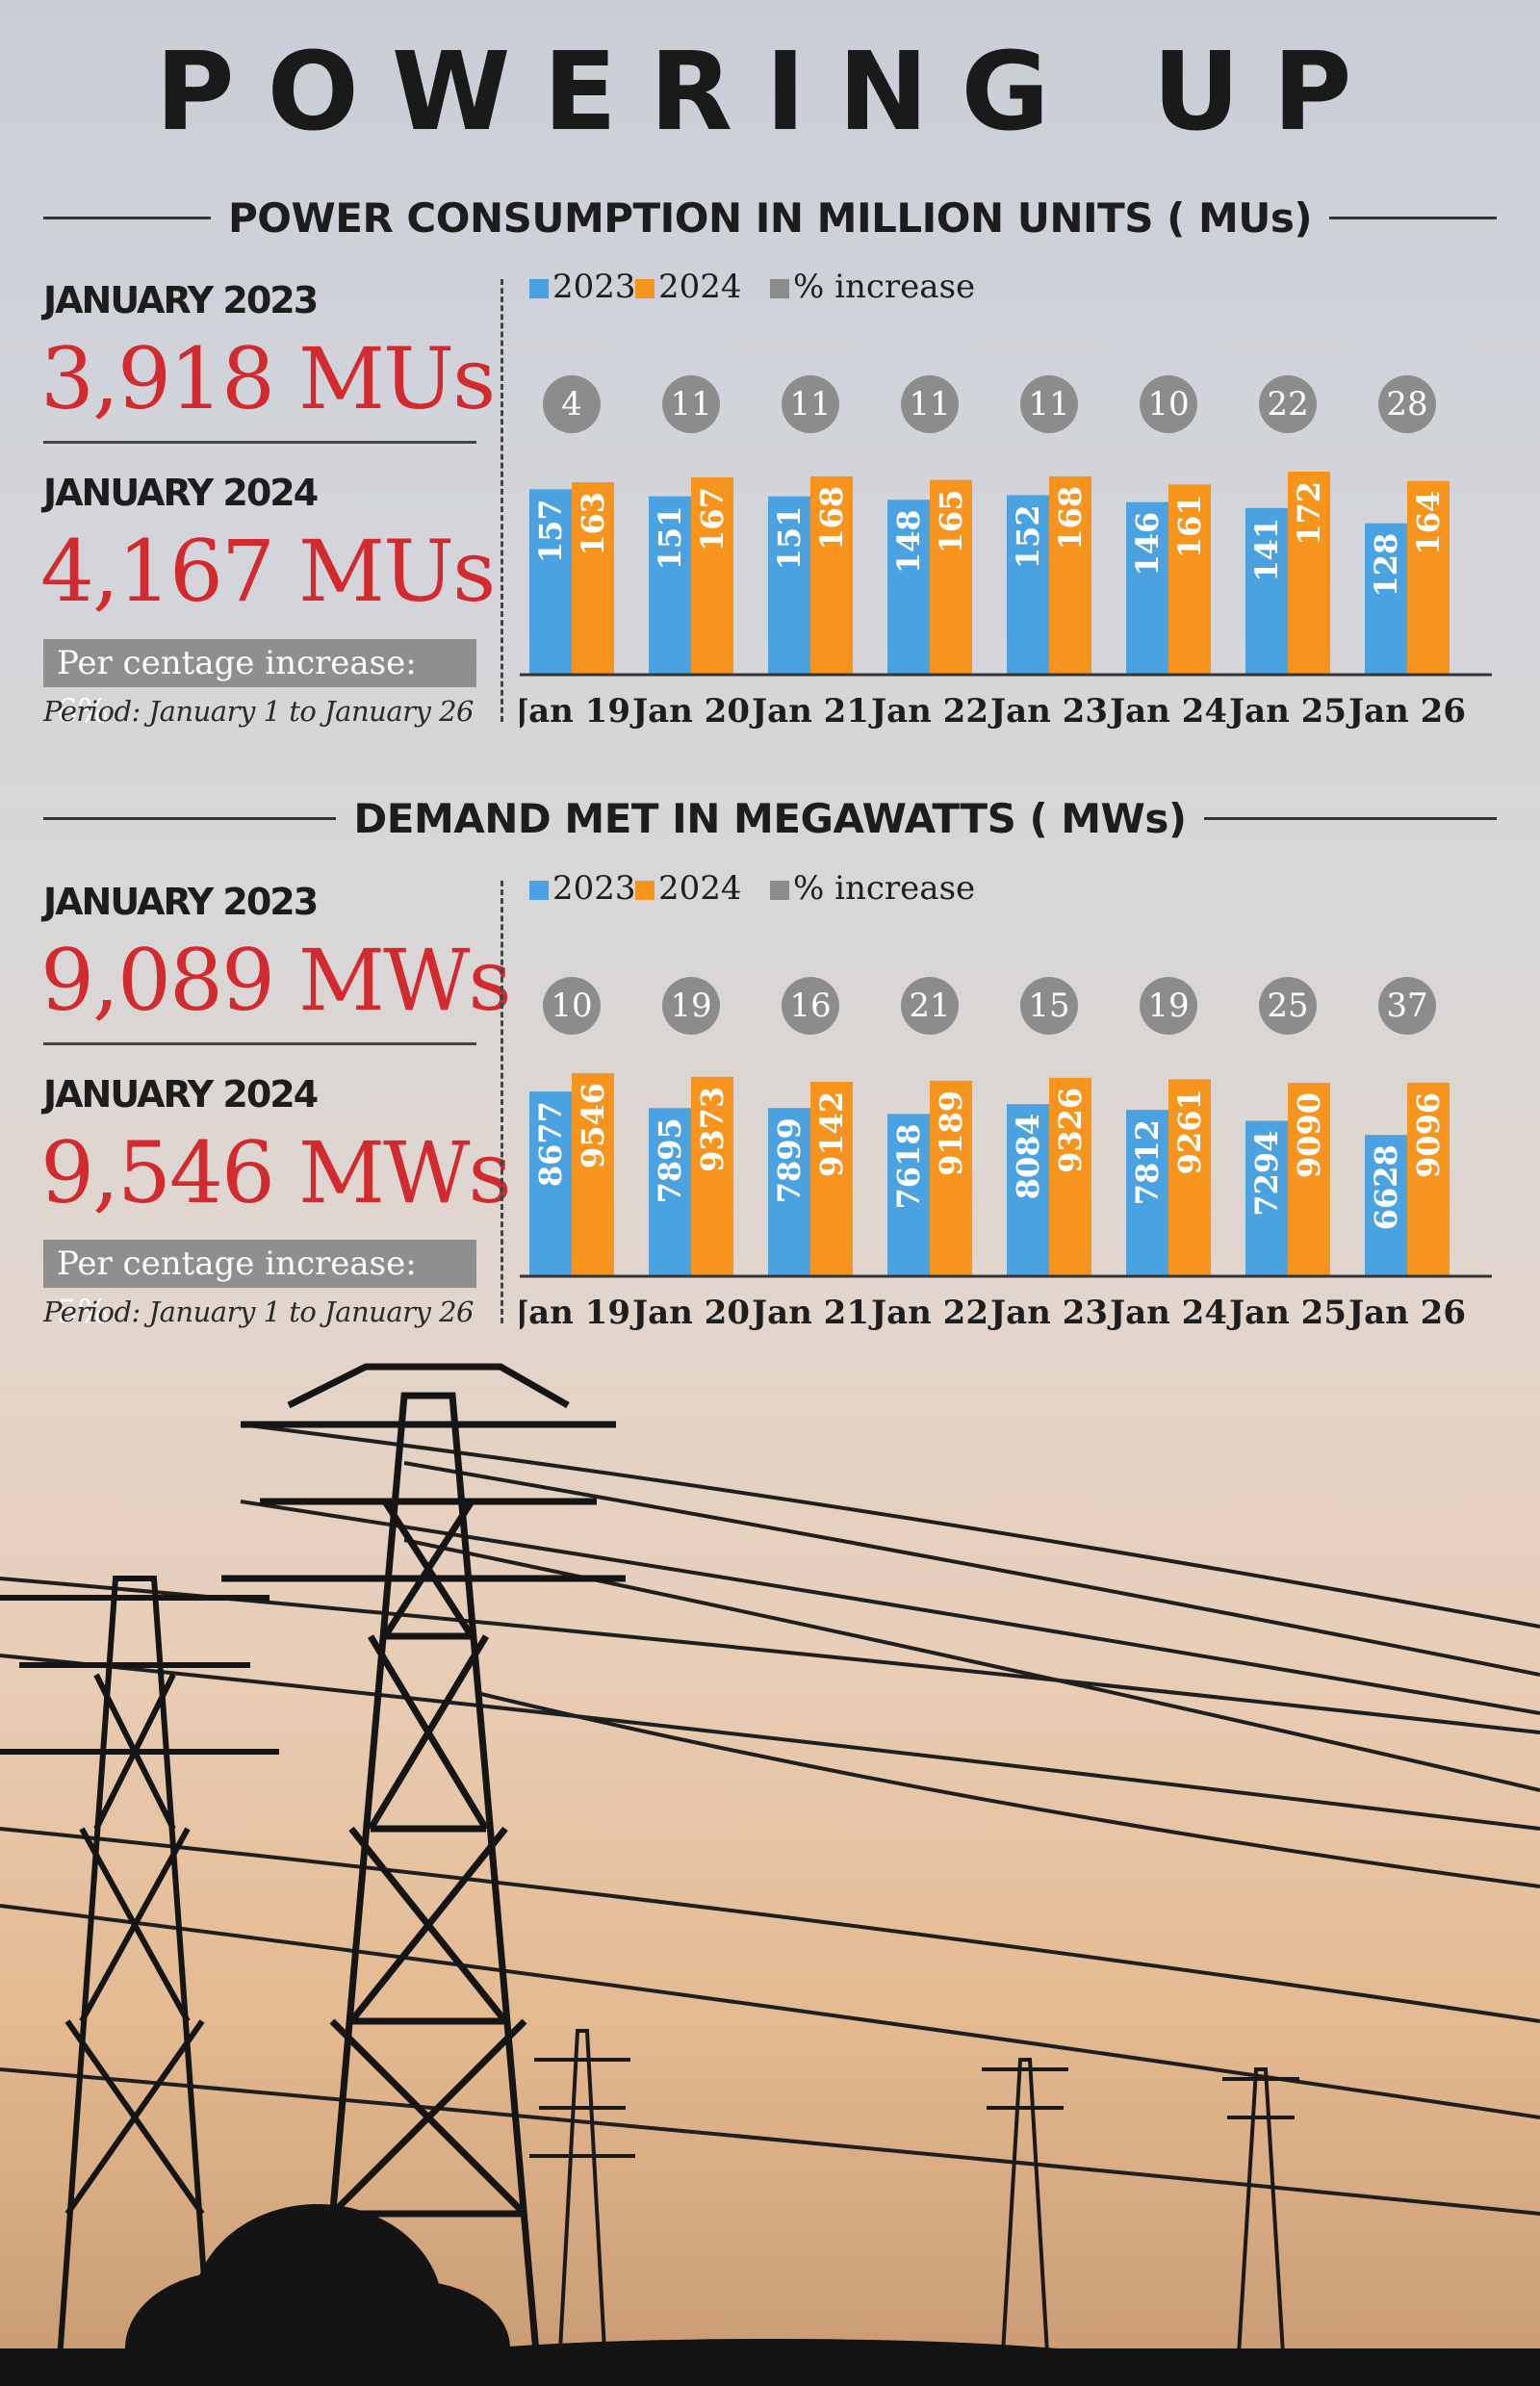 This screenshot has height=2386, width=1540. I want to click on bar-value-label: 164, so click(1428, 523).